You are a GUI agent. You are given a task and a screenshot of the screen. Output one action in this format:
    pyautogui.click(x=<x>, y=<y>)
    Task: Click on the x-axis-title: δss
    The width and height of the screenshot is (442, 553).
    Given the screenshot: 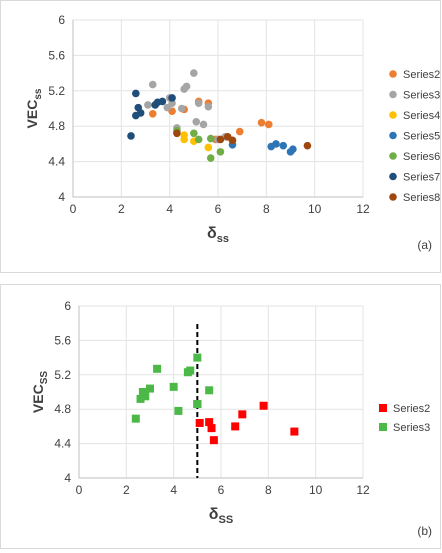 What is the action you would take?
    pyautogui.click(x=218, y=235)
    